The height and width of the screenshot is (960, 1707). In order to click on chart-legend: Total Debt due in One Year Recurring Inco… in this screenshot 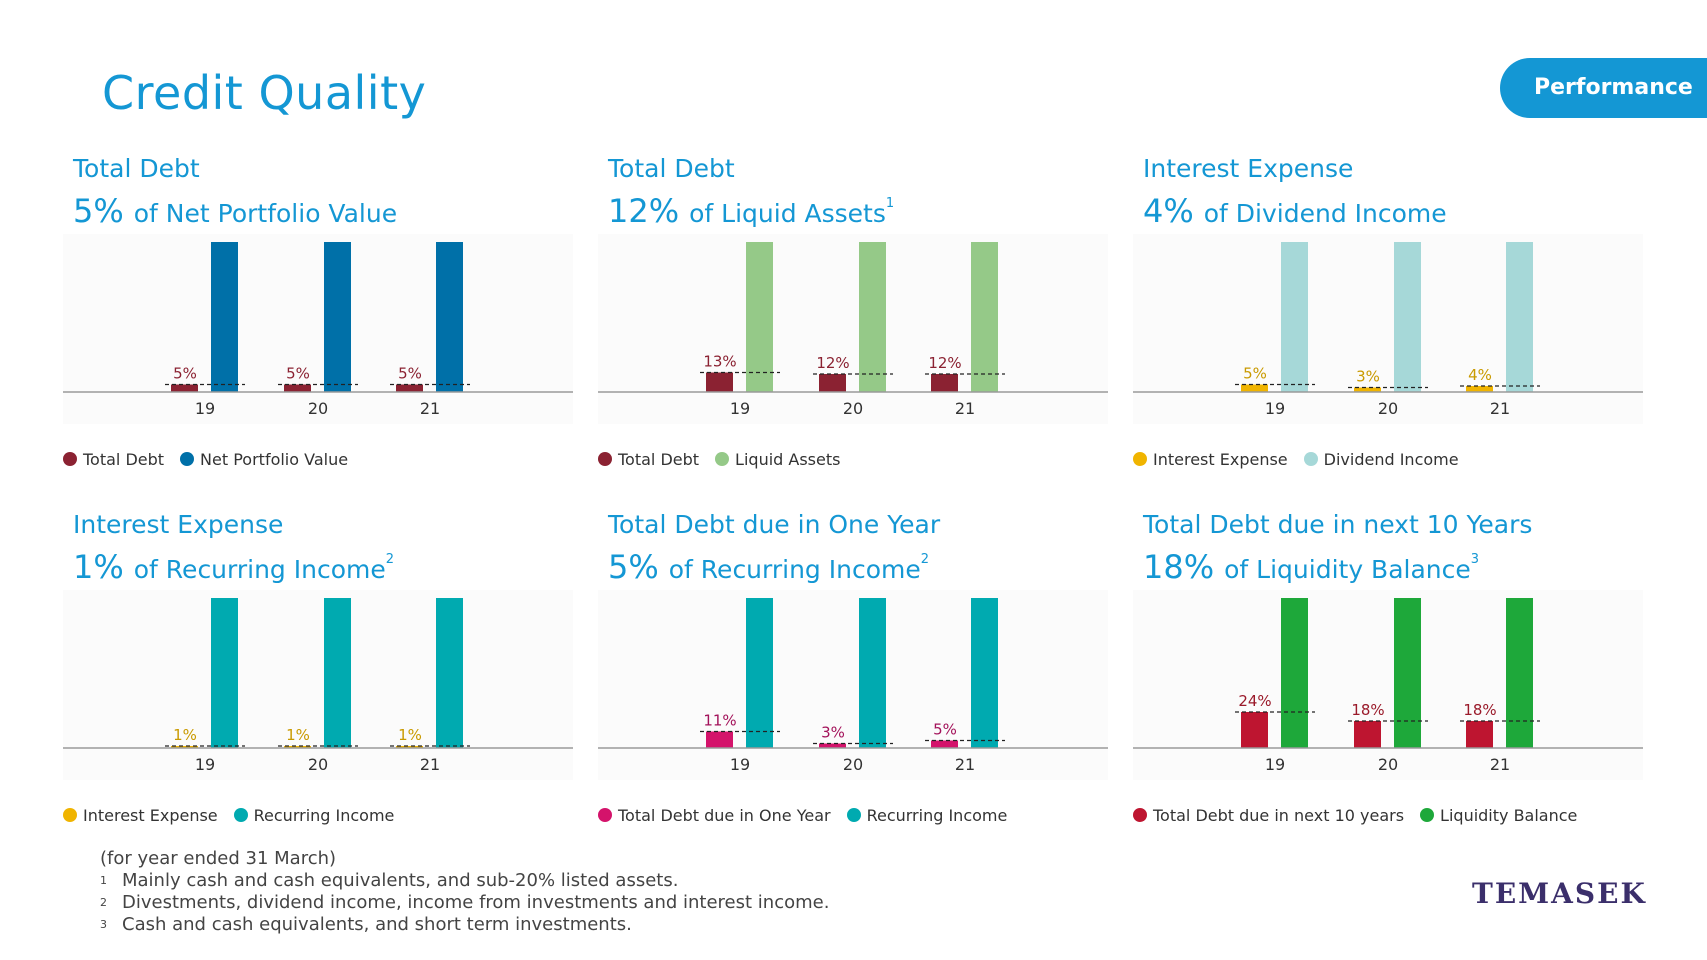, I will do `click(810, 815)`.